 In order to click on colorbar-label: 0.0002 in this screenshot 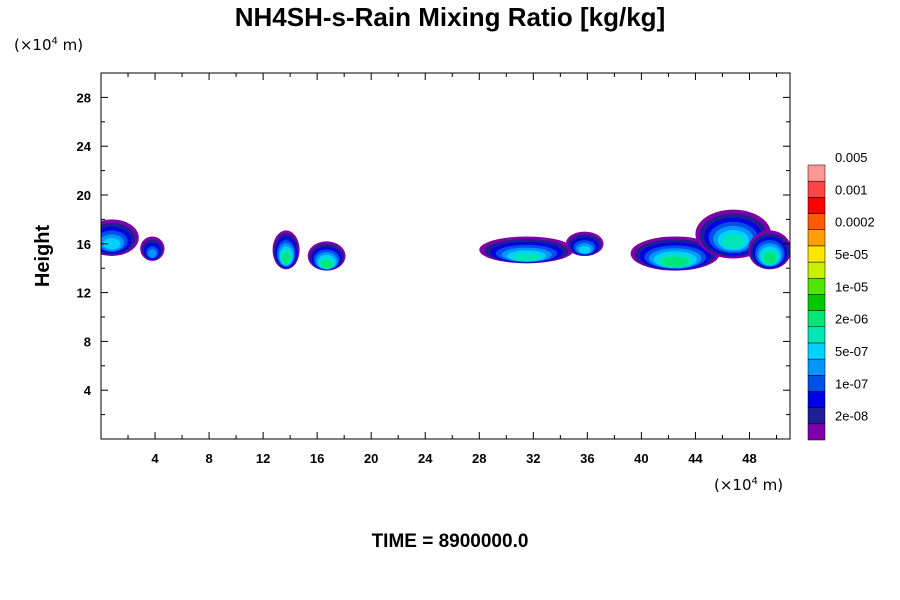, I will do `click(855, 222)`.